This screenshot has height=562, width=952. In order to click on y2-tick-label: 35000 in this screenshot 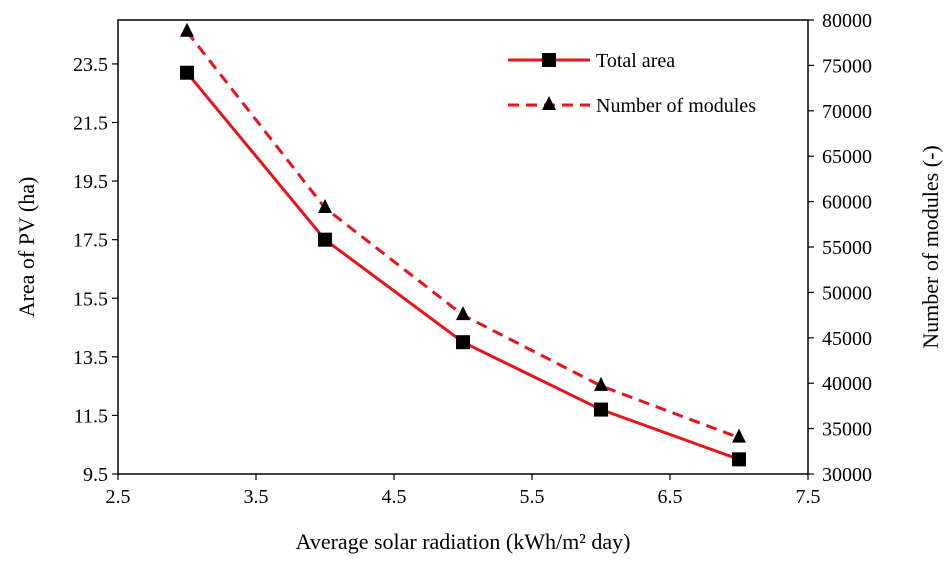, I will do `click(847, 430)`.